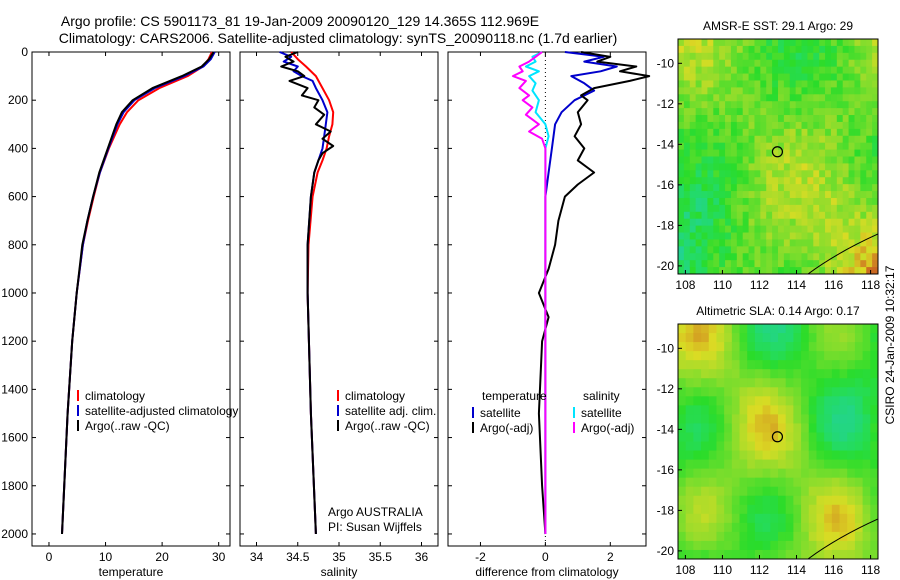 Image resolution: width=900 pixels, height=580 pixels. I want to click on map-y-tick-label: -16, so click(666, 470).